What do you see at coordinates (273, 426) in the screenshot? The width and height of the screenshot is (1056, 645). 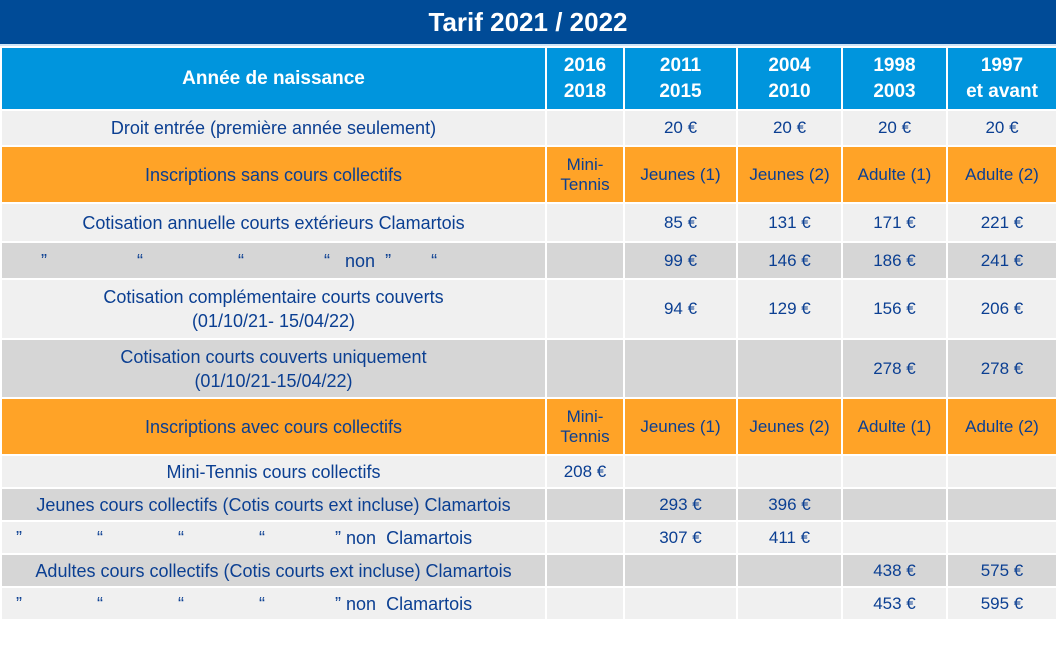 I see `row-label: Inscriptions avec cours collectifs` at bounding box center [273, 426].